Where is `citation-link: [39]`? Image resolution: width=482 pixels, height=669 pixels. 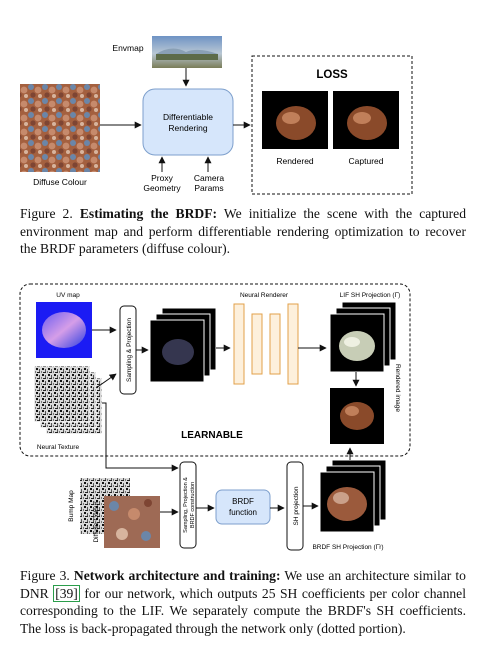
citation-link: [39] is located at coordinates (66, 593).